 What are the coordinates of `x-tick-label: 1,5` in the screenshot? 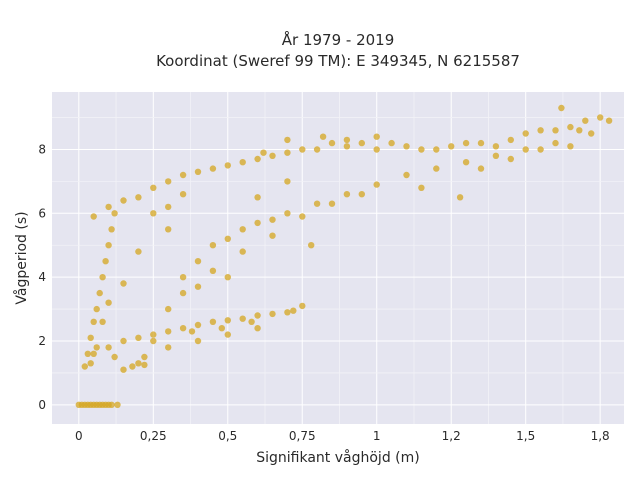 It's located at (525, 436).